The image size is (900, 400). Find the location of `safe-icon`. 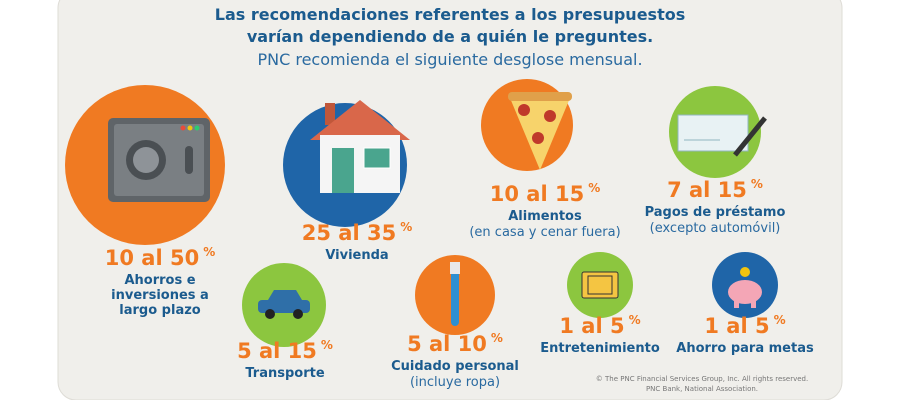

safe-icon is located at coordinates (159, 160).